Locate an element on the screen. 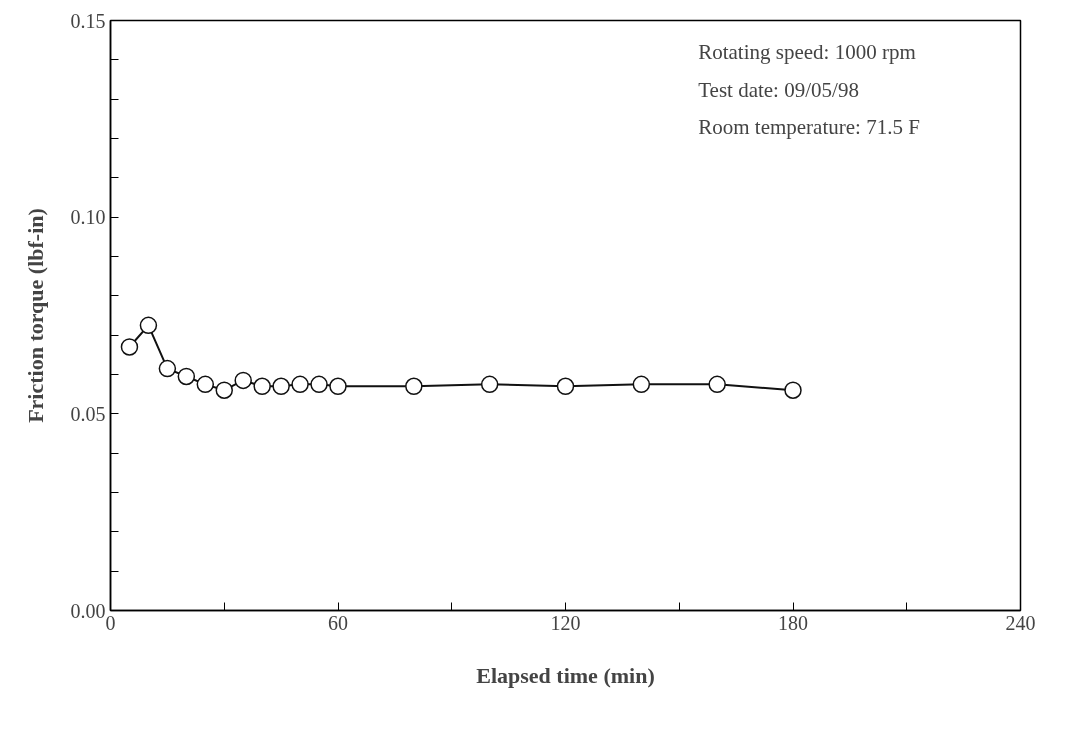  x-tick-label: 120 is located at coordinates (565, 622).